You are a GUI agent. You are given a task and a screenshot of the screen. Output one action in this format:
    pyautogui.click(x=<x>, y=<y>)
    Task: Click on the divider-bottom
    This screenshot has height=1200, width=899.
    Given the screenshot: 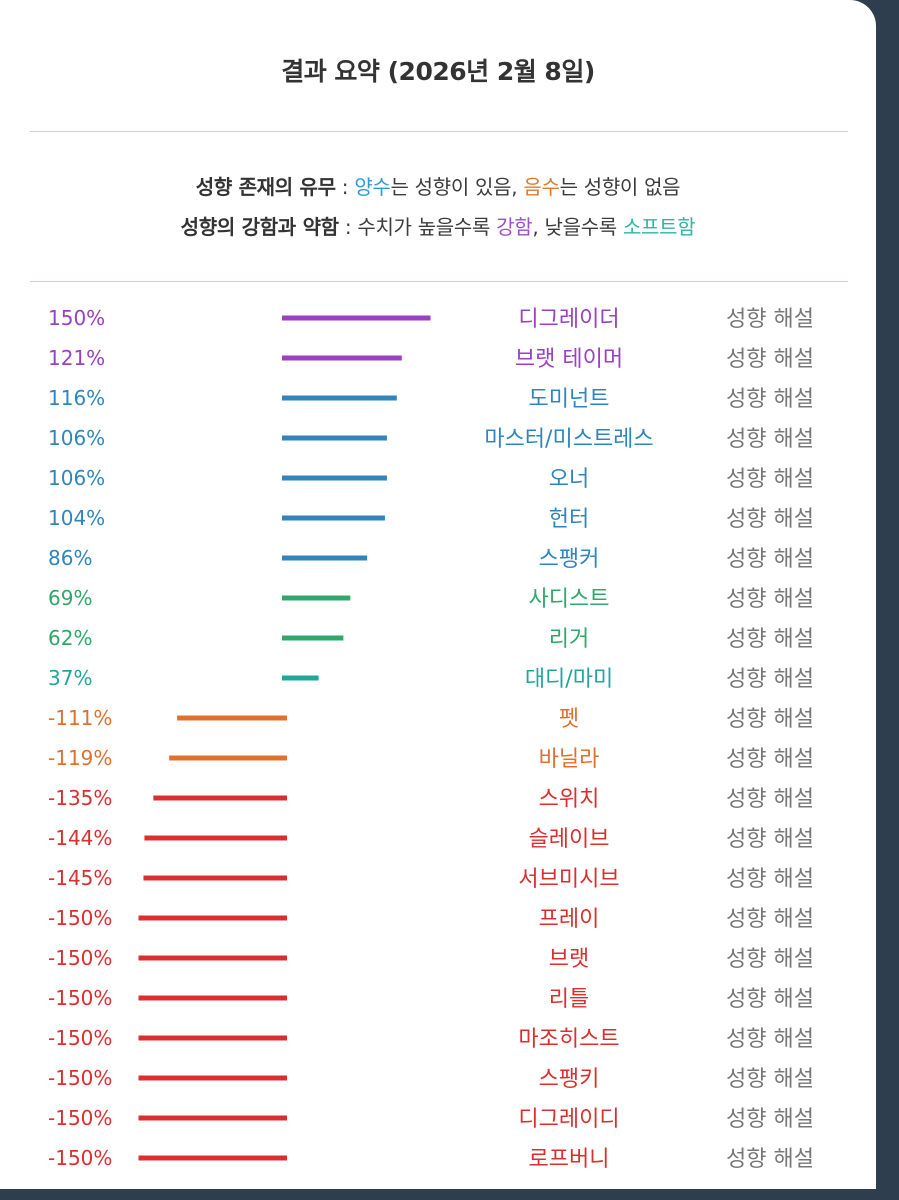 What is the action you would take?
    pyautogui.click(x=439, y=281)
    